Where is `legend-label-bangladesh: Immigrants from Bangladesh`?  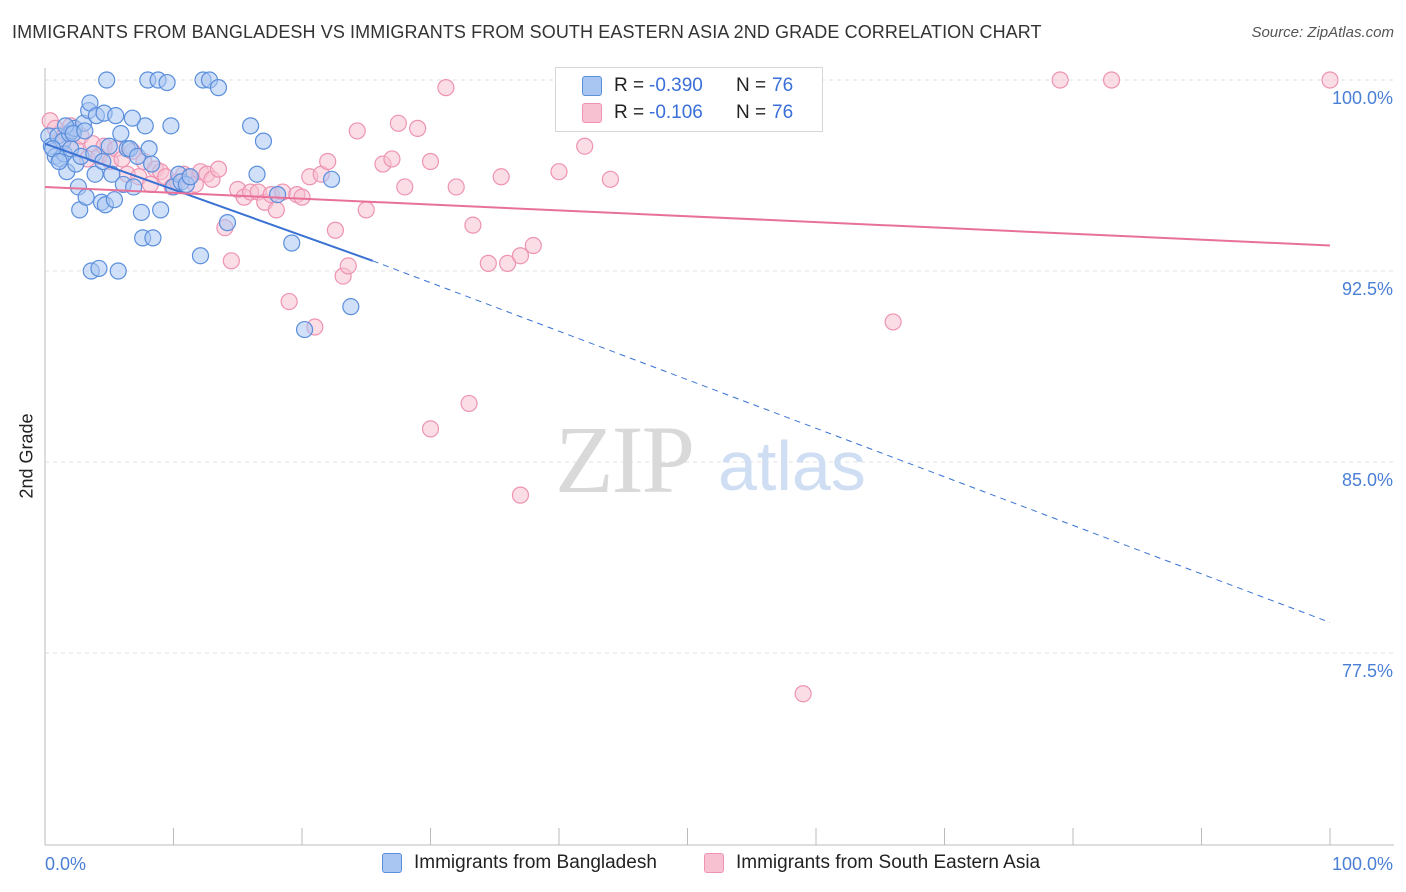 legend-label-bangladesh: Immigrants from Bangladesh is located at coordinates (535, 862).